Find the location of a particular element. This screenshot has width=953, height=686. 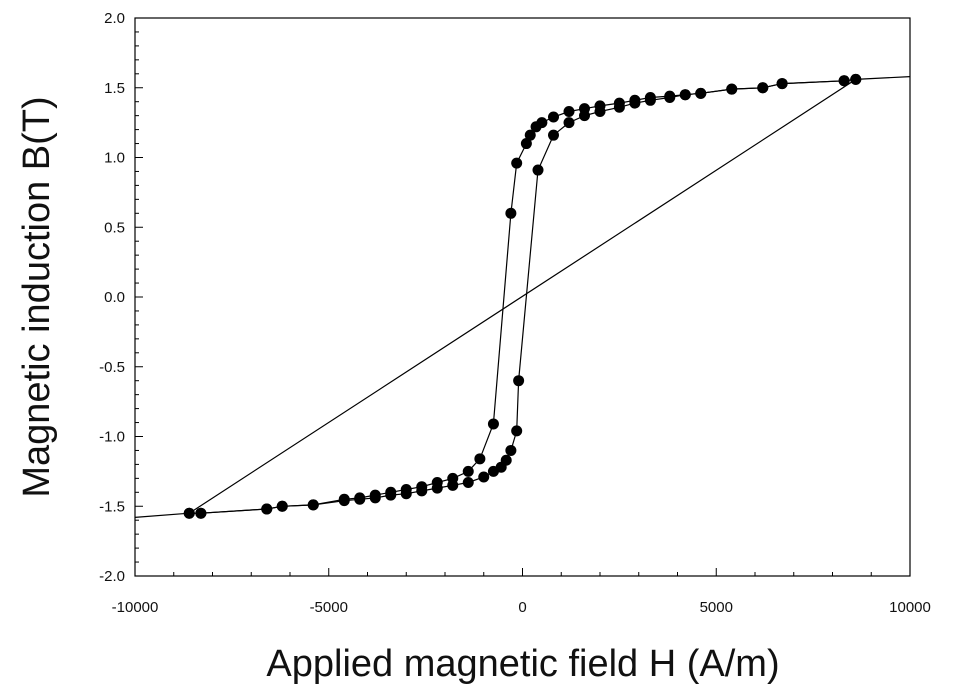

y-tick-label: 0.5 is located at coordinates (114, 227).